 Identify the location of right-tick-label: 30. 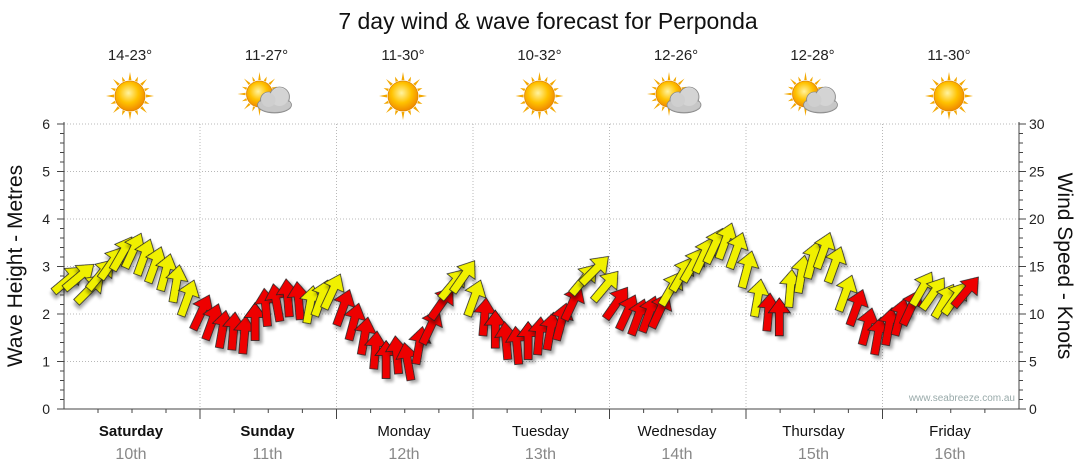
(1037, 124).